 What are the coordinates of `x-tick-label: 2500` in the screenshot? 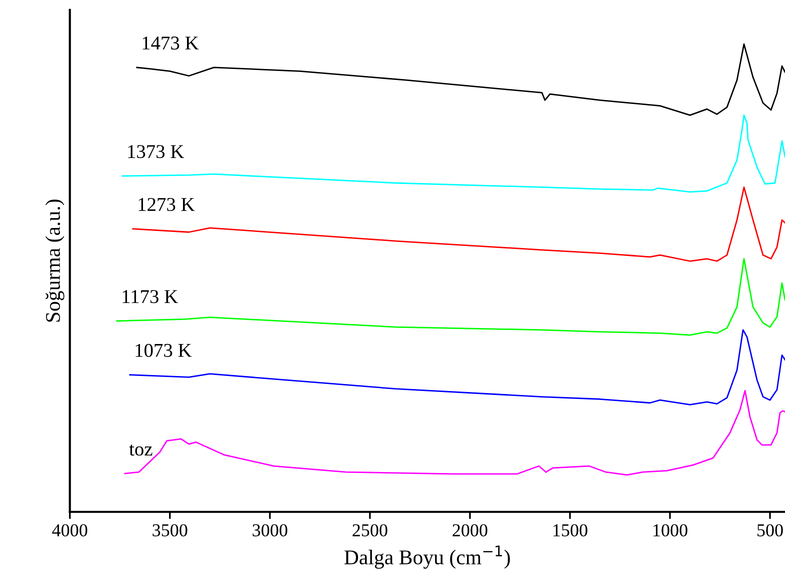 It's located at (370, 530).